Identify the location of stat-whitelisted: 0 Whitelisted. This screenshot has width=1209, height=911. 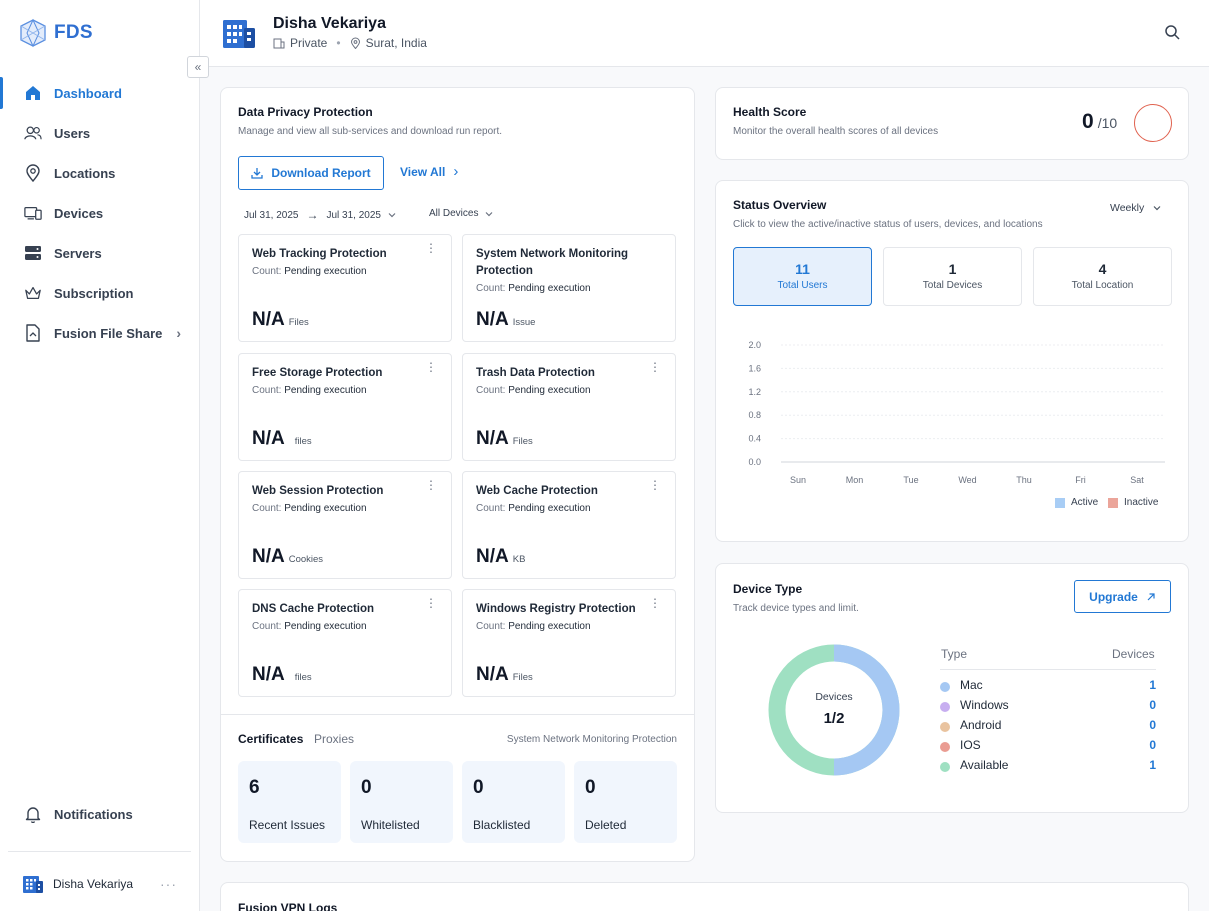
(401, 802).